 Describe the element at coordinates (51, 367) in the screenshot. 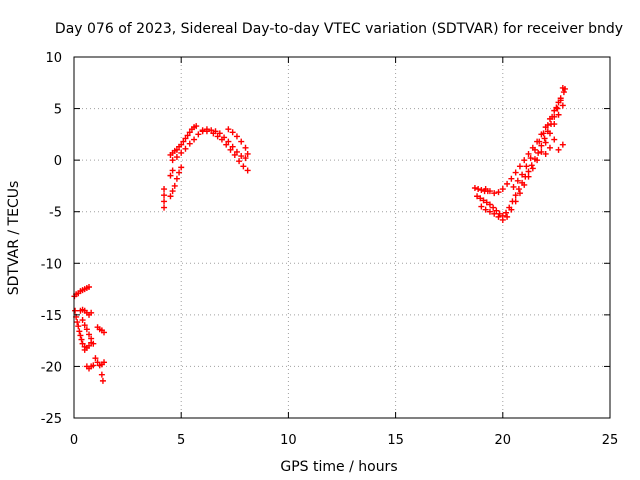

I see `y-tick-label: -20` at that location.